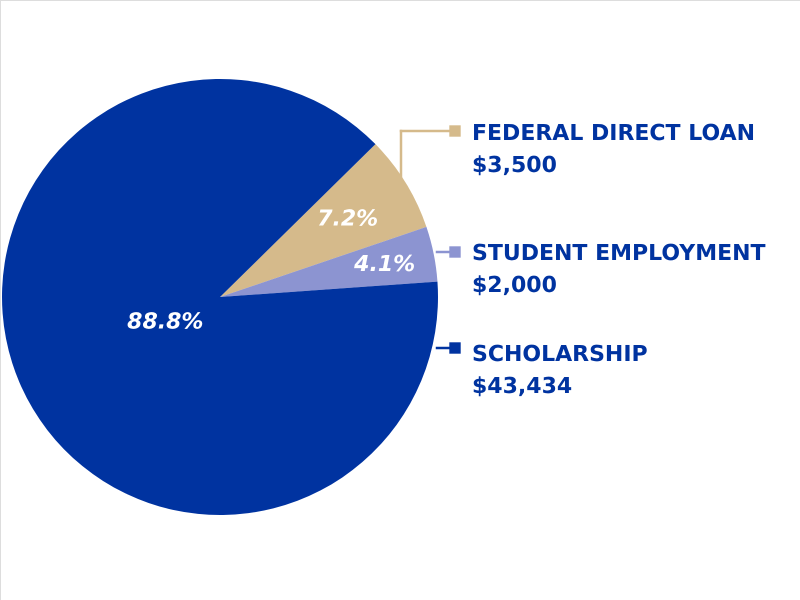  I want to click on data-label: $2,000, so click(514, 285).